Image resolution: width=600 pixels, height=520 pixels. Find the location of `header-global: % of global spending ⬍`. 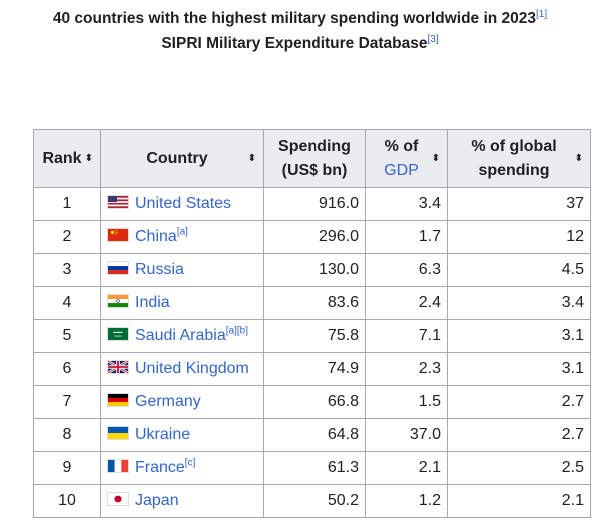

header-global: % of global spending ⬍ is located at coordinates (519, 158).